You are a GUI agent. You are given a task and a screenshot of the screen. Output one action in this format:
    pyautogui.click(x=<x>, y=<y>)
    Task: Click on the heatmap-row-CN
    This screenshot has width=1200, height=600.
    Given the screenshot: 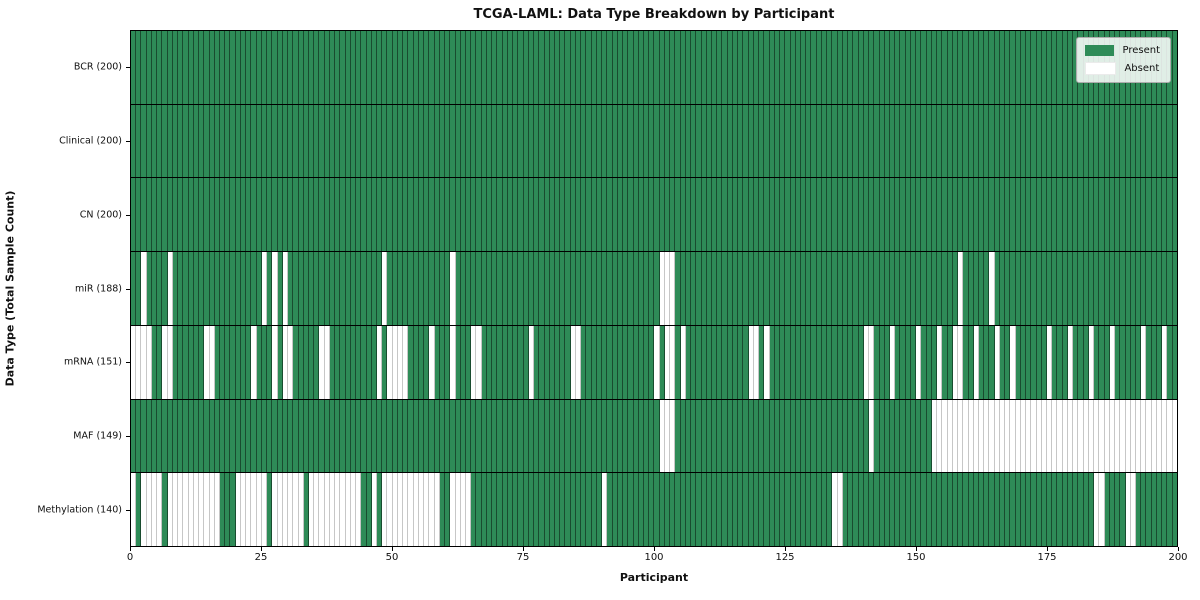 What is the action you would take?
    pyautogui.click(x=654, y=214)
    